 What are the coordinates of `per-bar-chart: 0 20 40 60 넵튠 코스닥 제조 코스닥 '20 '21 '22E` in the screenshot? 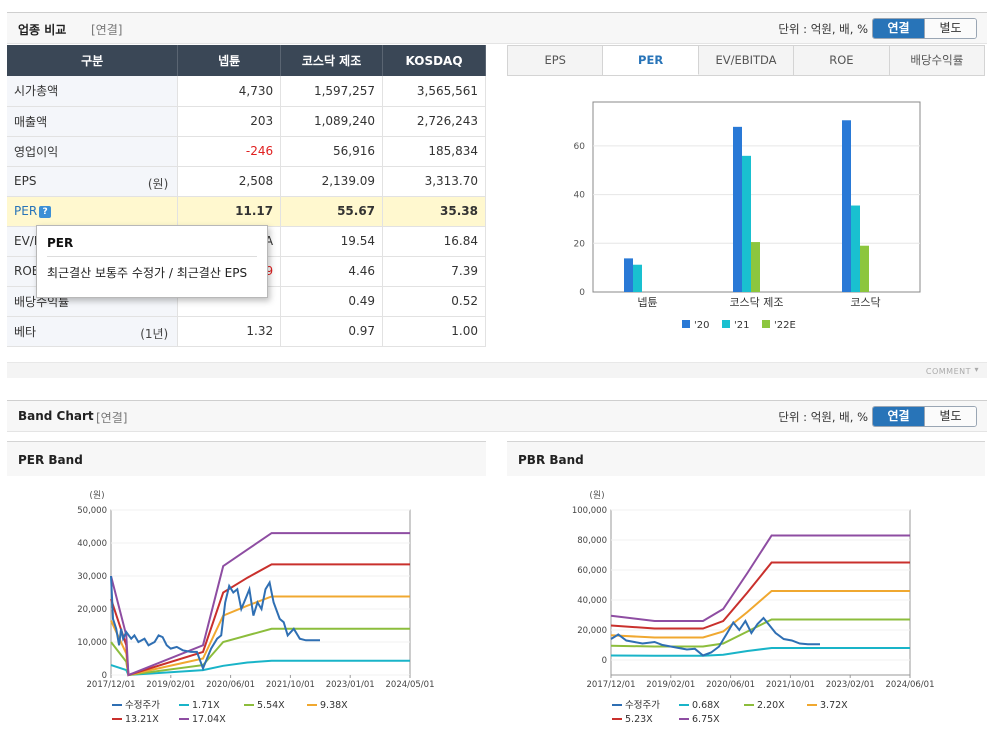 It's located at (747, 216).